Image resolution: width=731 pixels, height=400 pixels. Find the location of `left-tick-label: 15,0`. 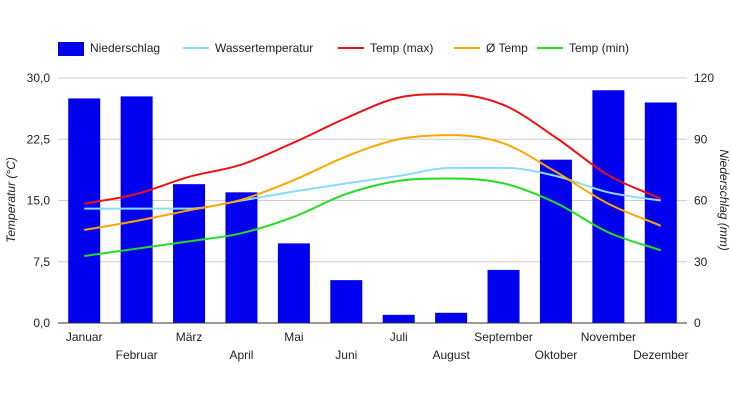

left-tick-label: 15,0 is located at coordinates (39, 201).